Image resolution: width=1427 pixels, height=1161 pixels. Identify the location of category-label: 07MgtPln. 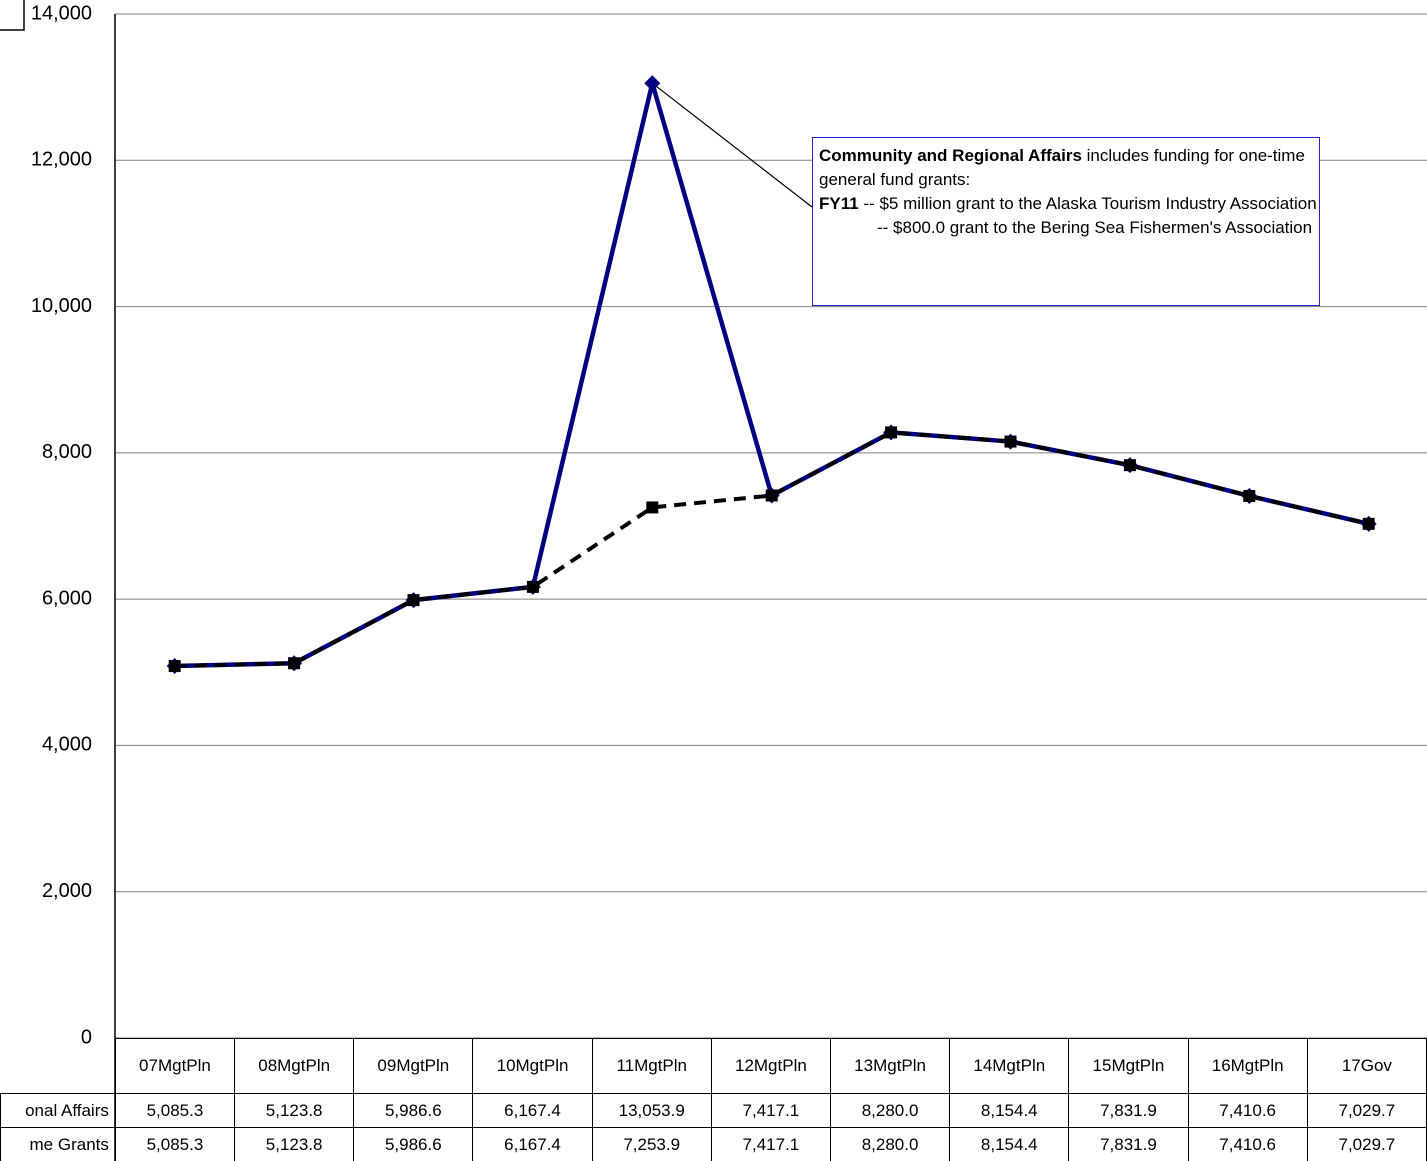
(175, 1065).